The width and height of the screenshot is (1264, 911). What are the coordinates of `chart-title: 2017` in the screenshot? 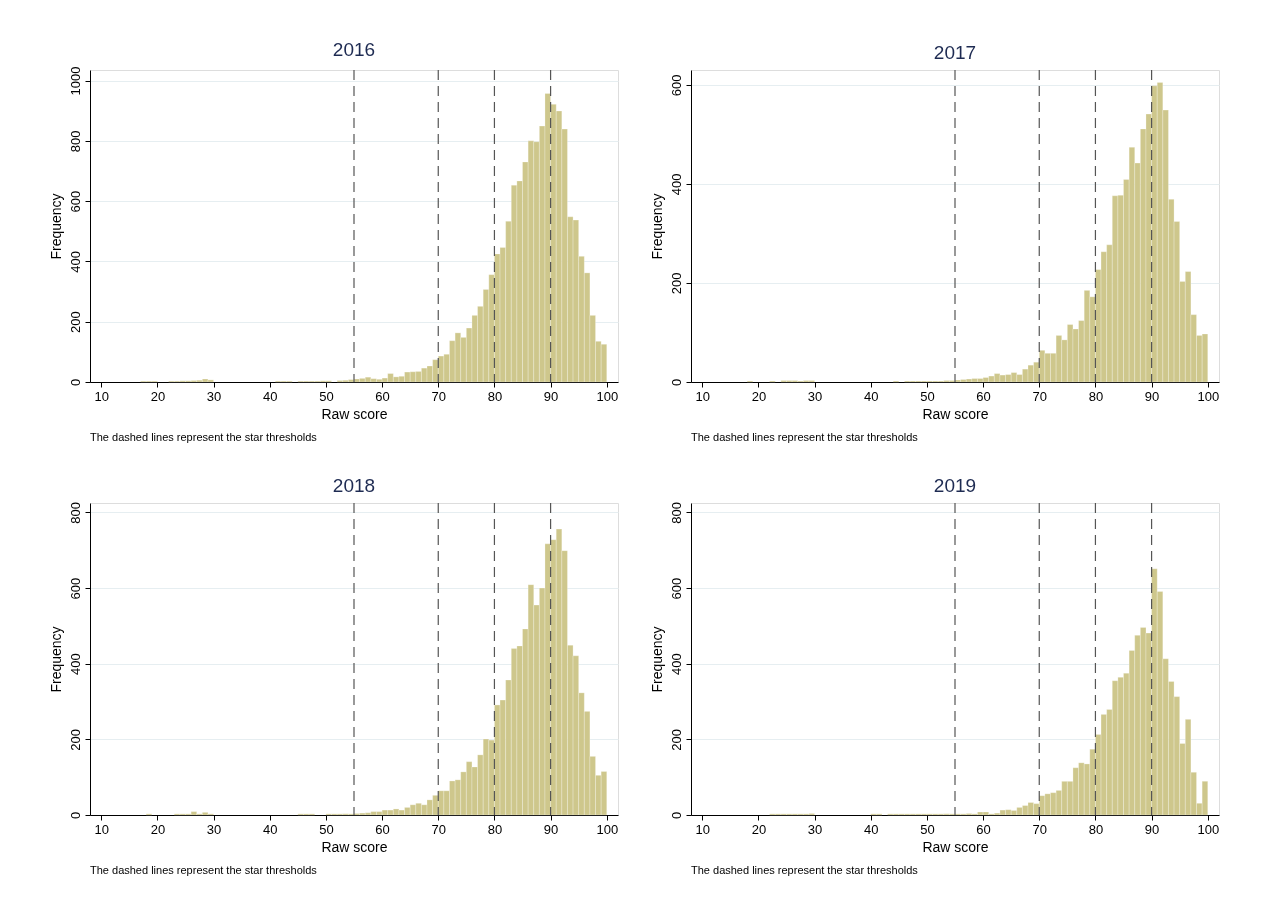 It's located at (955, 53).